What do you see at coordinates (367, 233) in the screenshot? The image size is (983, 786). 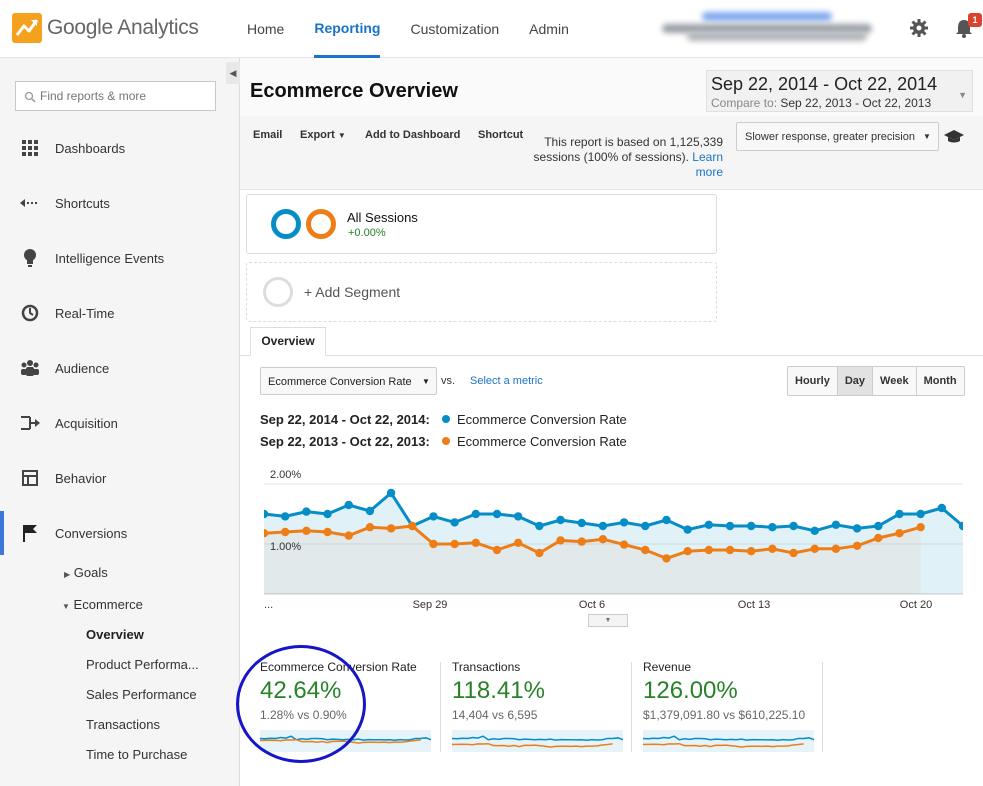 I see `segment-change: +0.00%` at bounding box center [367, 233].